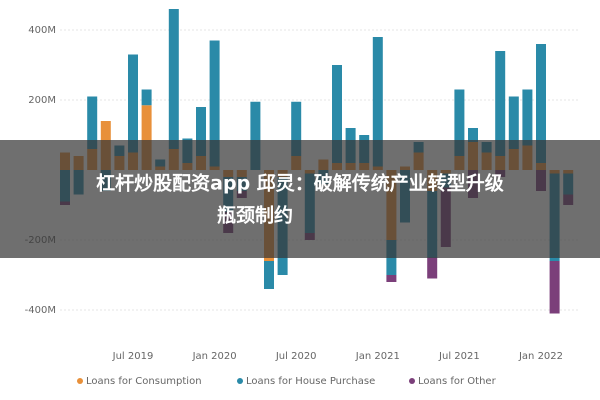 The width and height of the screenshot is (600, 400). What do you see at coordinates (310, 381) in the screenshot?
I see `legend-label: Loans for House Purchase` at bounding box center [310, 381].